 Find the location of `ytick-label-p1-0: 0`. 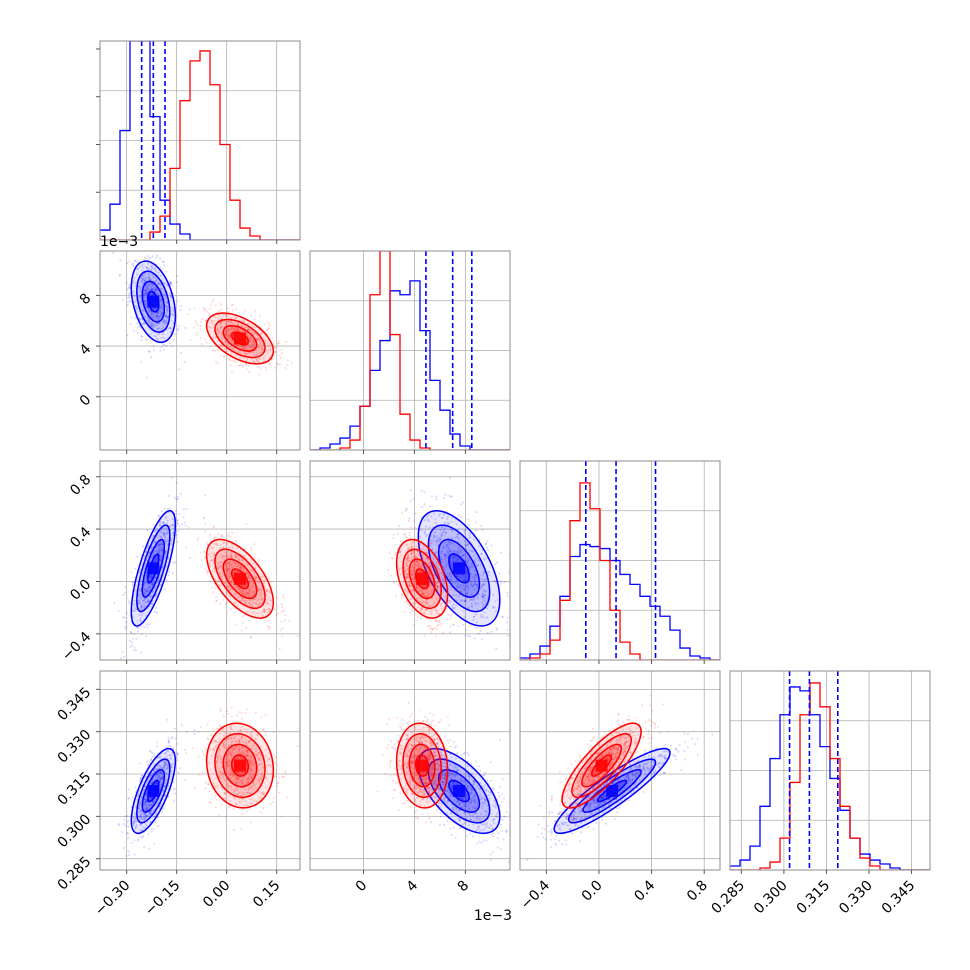

ytick-label-p1-0: 0 is located at coordinates (86, 401).